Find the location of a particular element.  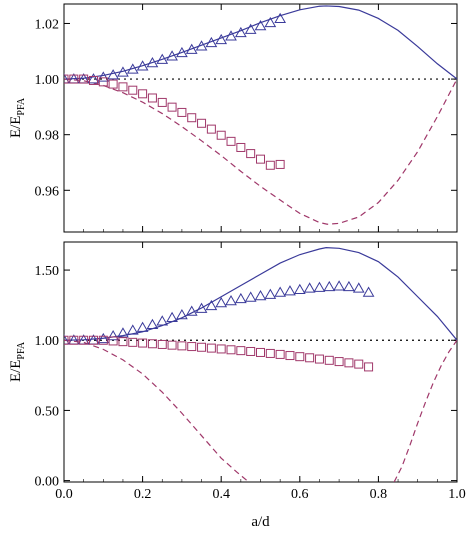

dashed-curve is located at coordinates (157, 410).